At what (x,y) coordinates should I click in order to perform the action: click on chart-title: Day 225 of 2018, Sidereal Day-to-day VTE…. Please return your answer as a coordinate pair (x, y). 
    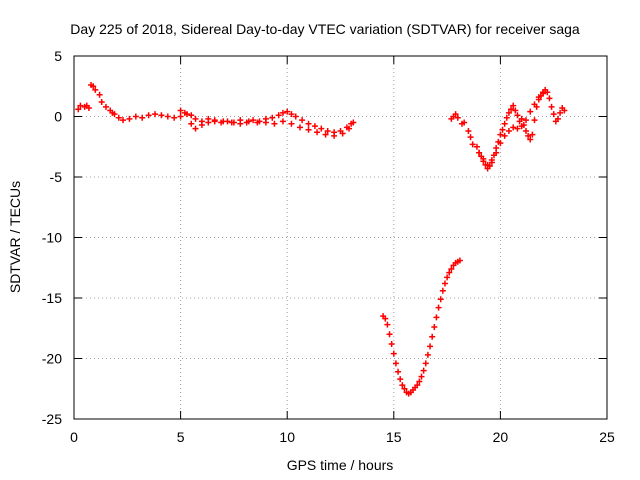
    Looking at the image, I should click on (325, 29).